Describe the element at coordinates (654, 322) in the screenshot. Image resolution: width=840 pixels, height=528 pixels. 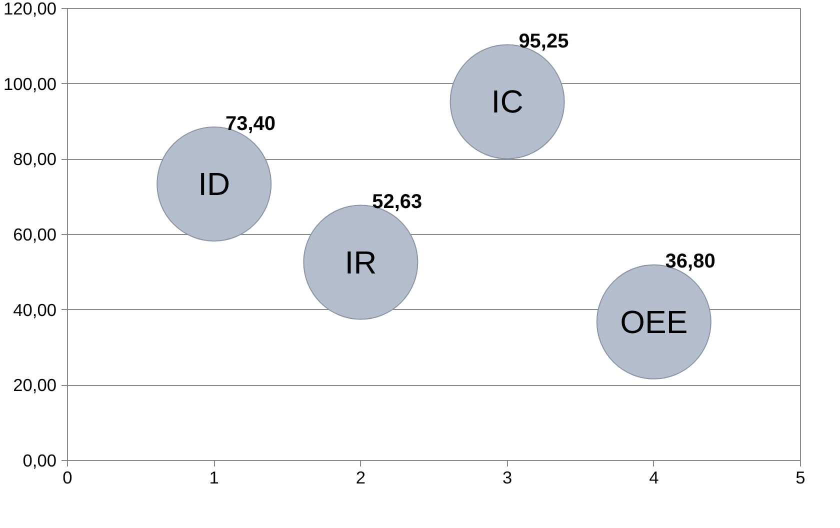
I see `annotation: OEE` at that location.